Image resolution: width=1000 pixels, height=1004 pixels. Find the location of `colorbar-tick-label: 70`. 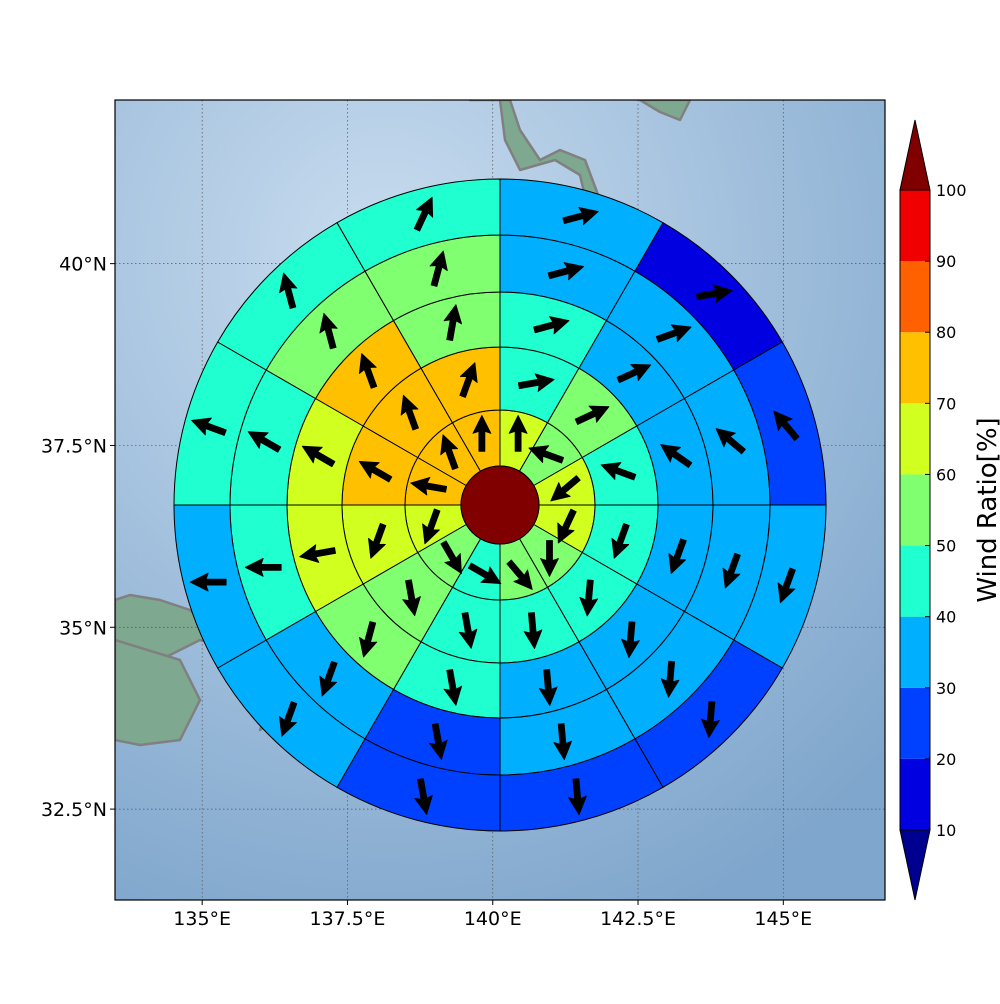

colorbar-tick-label: 70 is located at coordinates (946, 403).